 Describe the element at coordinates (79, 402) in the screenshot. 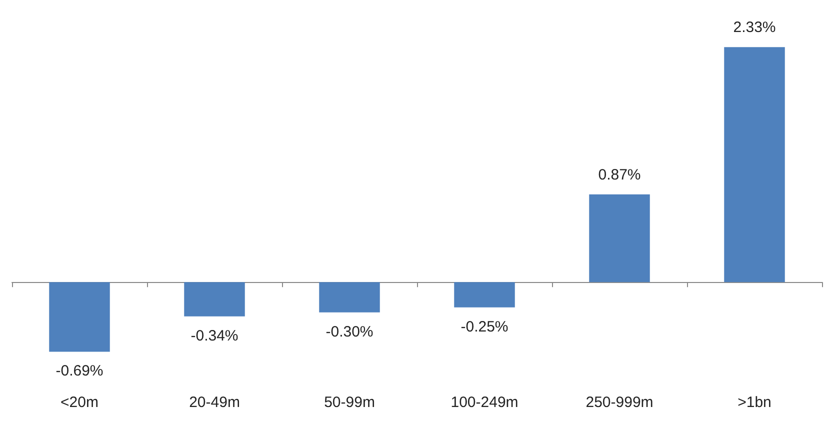

I see `x-tick-label: <20m` at that location.